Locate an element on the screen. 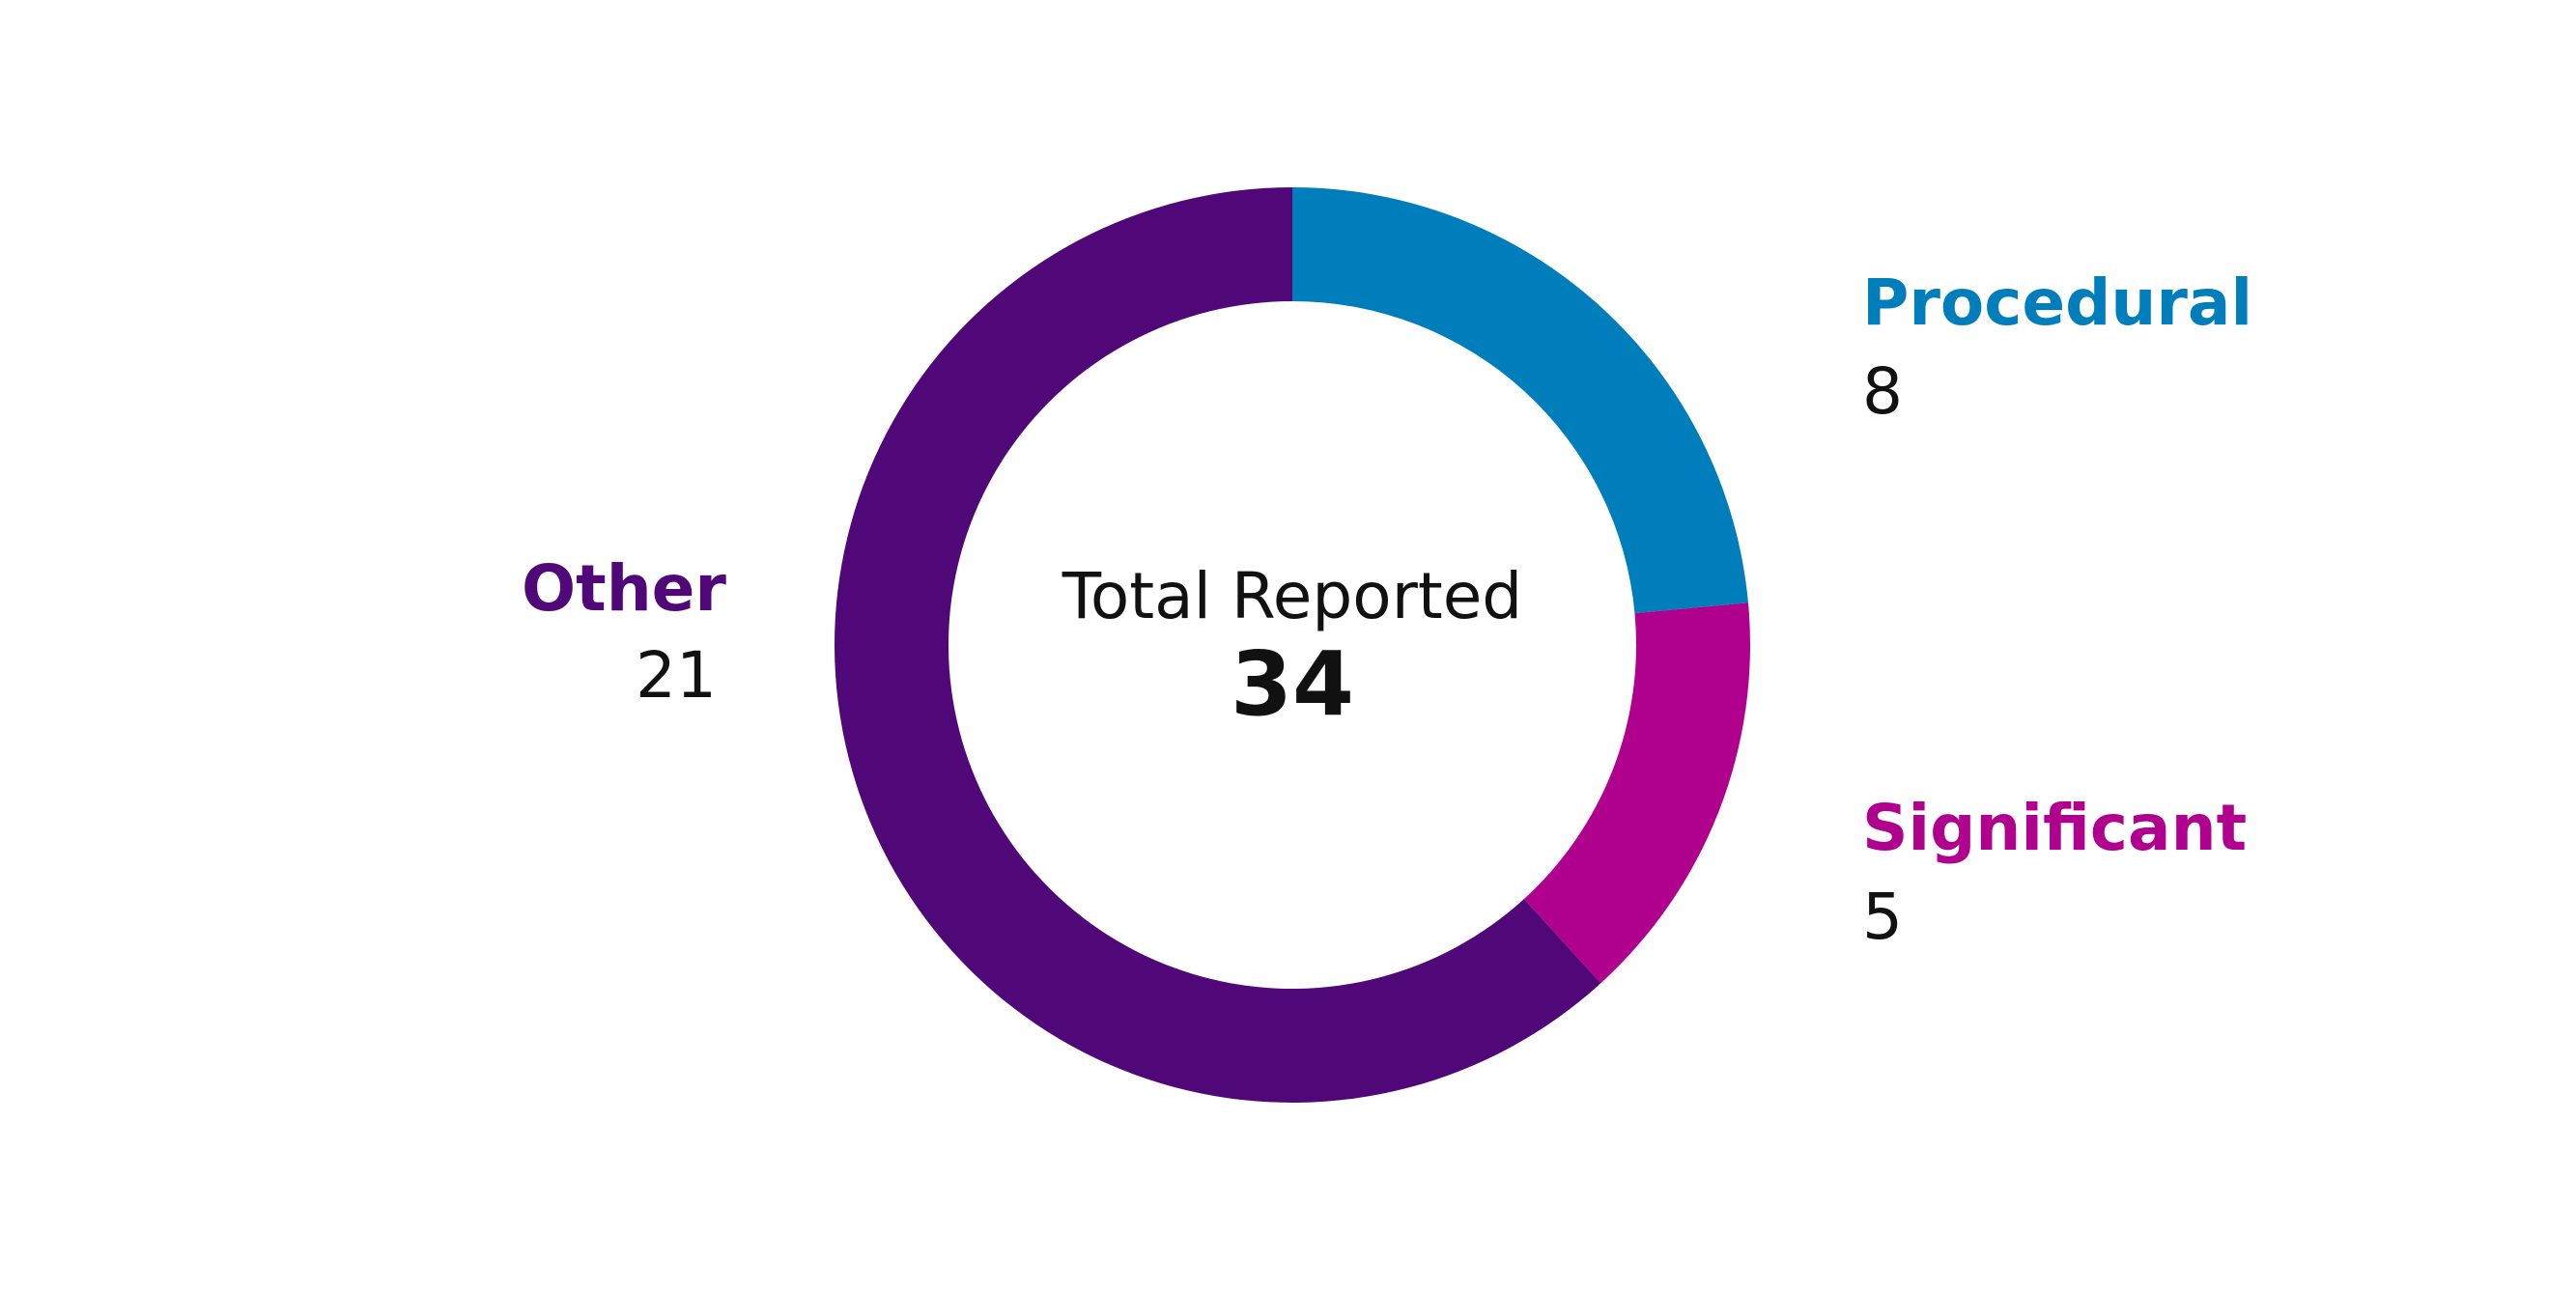 The image size is (2576, 1289). center-total: 34 is located at coordinates (1292, 684).